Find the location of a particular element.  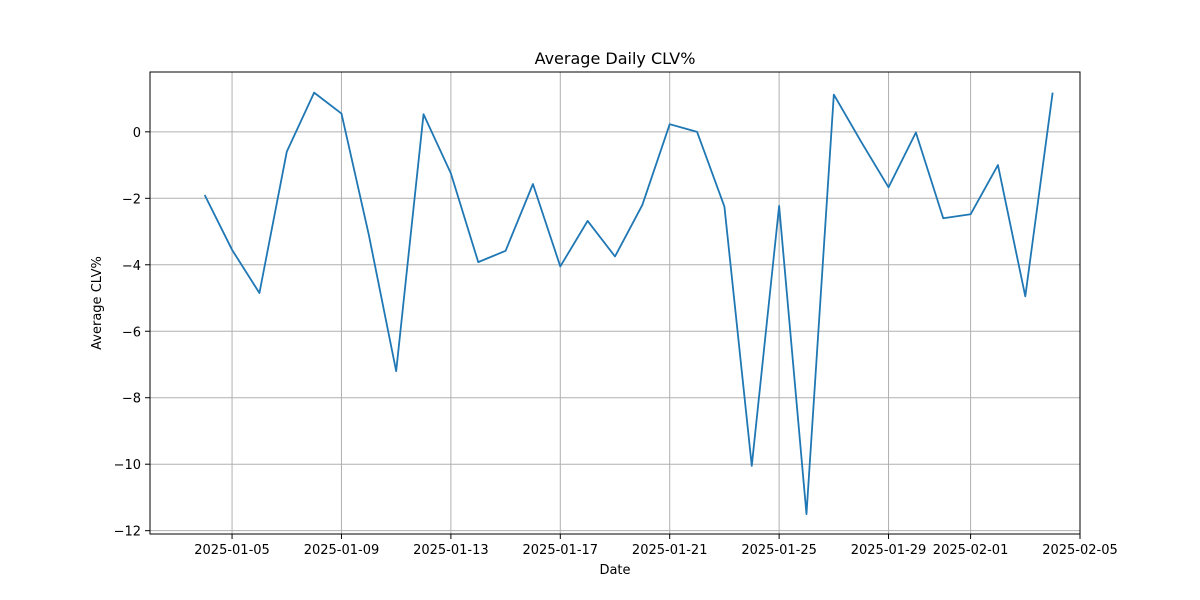

y-tick-label: −12 is located at coordinates (127, 532).